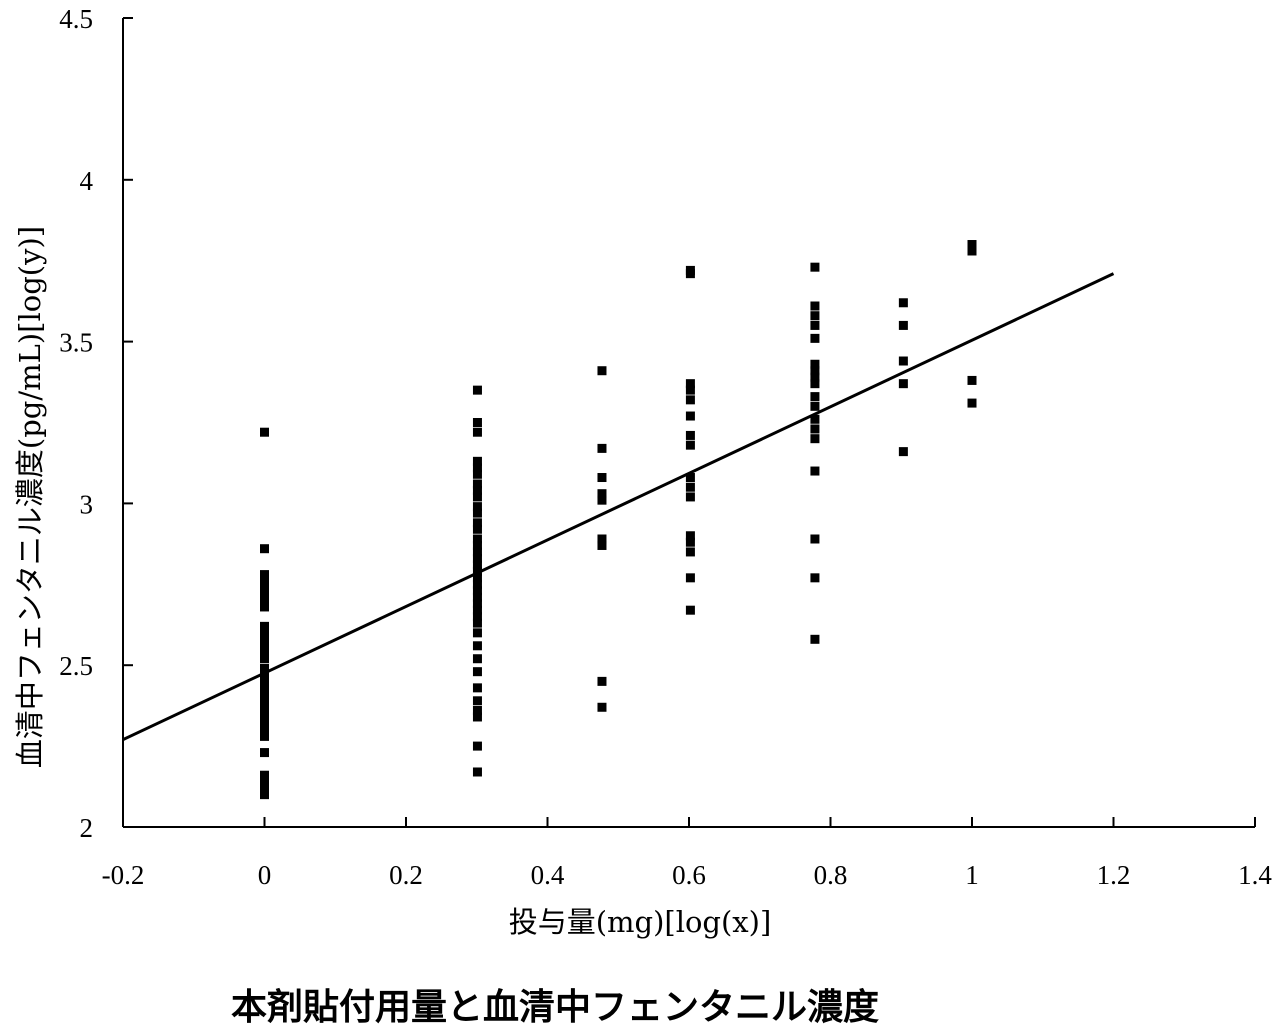 This screenshot has width=1281, height=1033. I want to click on x-tick-label: 0.2, so click(406, 875).